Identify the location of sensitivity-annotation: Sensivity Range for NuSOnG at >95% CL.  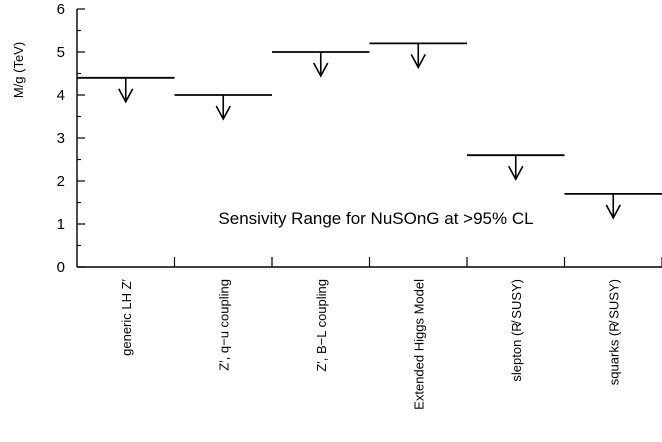
(375, 218).